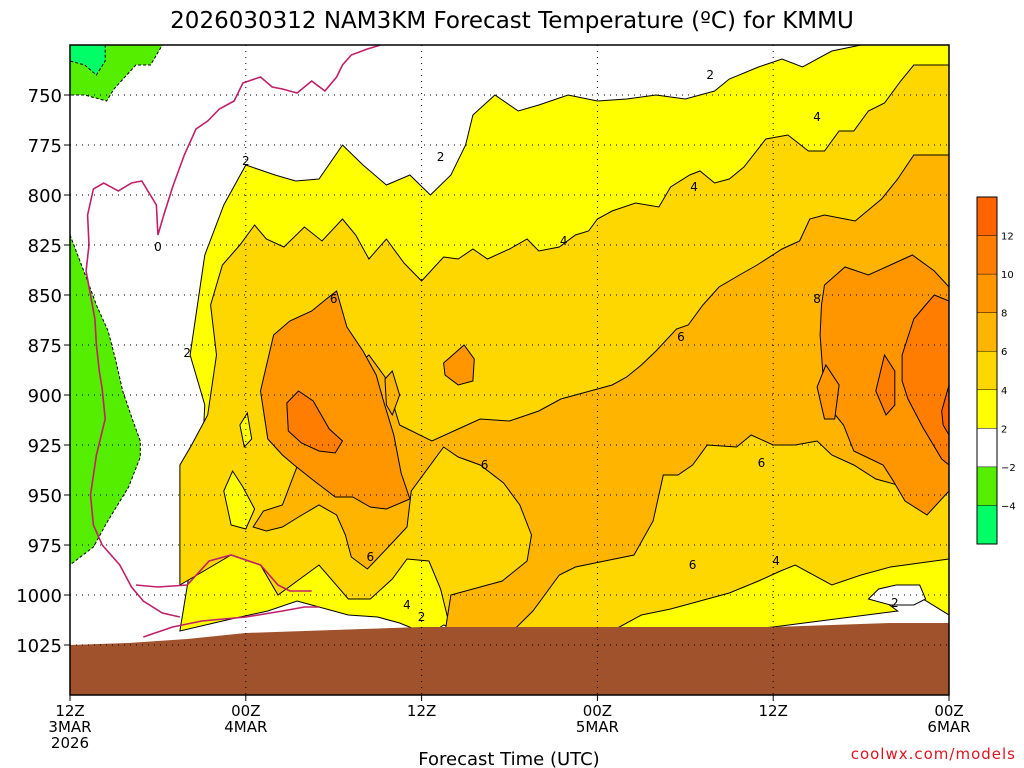 The width and height of the screenshot is (1024, 768). Describe the element at coordinates (948, 727) in the screenshot. I see `x-tick-label-5-1: 6MAR` at that location.